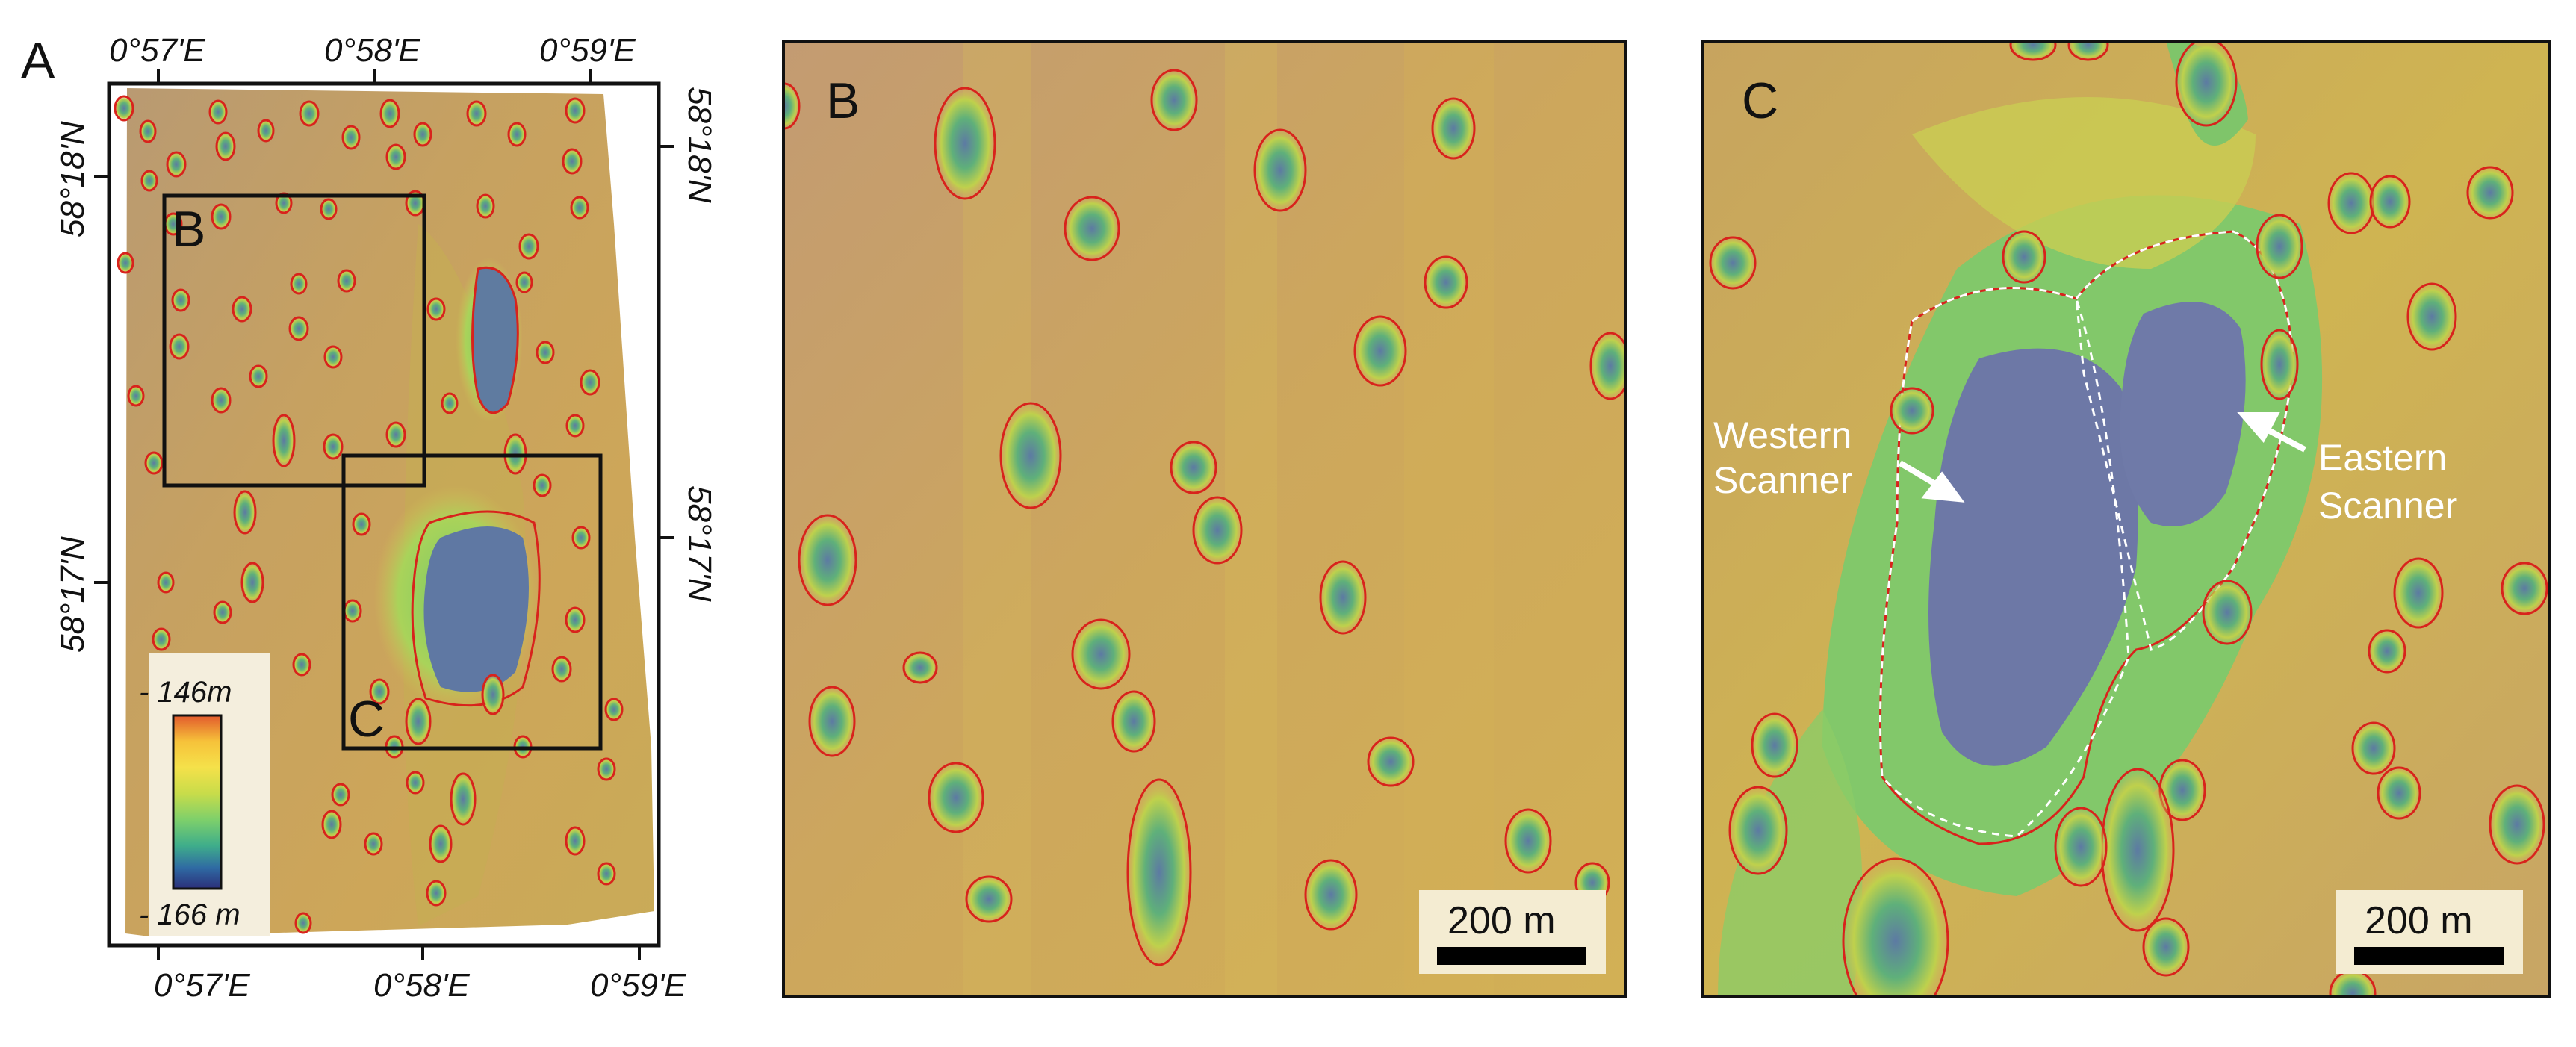 The width and height of the screenshot is (2576, 1047). What do you see at coordinates (202, 985) in the screenshot?
I see `bottom-lon-label: 0°57'E` at bounding box center [202, 985].